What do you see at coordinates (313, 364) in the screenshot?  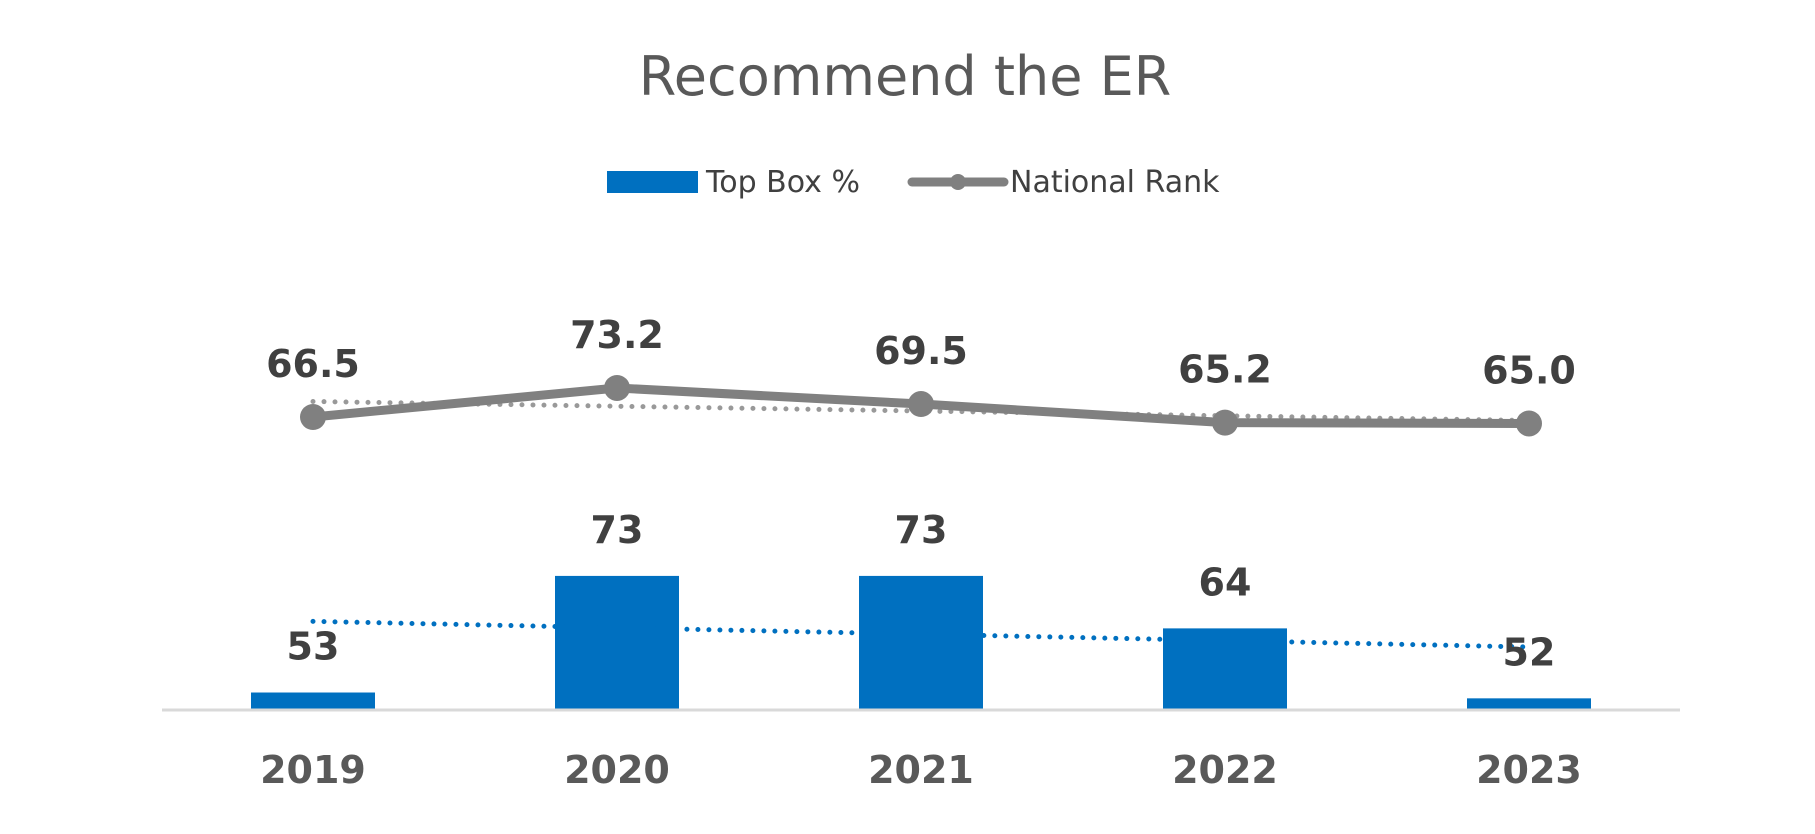 I see `national-rank-label-2019: 66.5` at bounding box center [313, 364].